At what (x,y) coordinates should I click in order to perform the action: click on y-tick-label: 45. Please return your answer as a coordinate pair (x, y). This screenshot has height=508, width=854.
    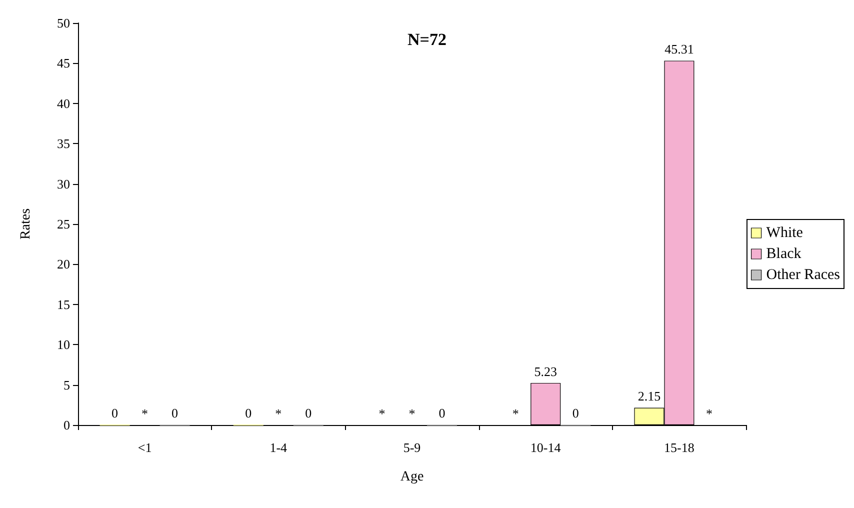
    Looking at the image, I should click on (63, 63).